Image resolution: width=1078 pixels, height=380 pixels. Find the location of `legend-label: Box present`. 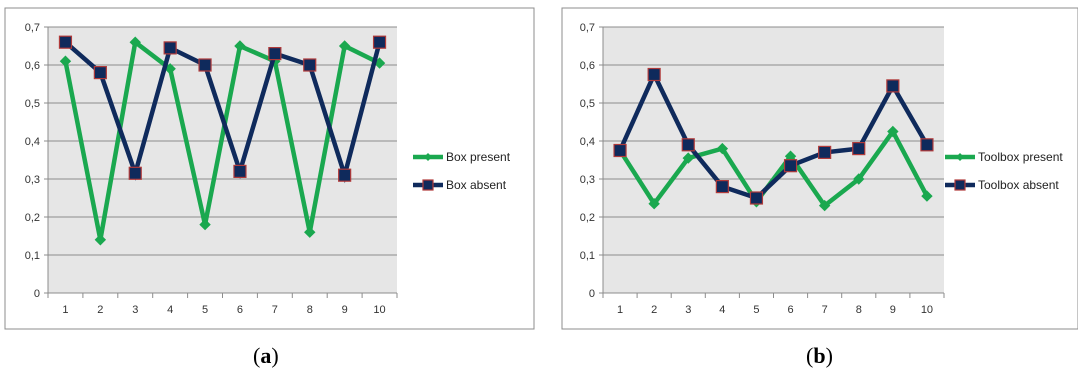

legend-label: Box present is located at coordinates (478, 157).